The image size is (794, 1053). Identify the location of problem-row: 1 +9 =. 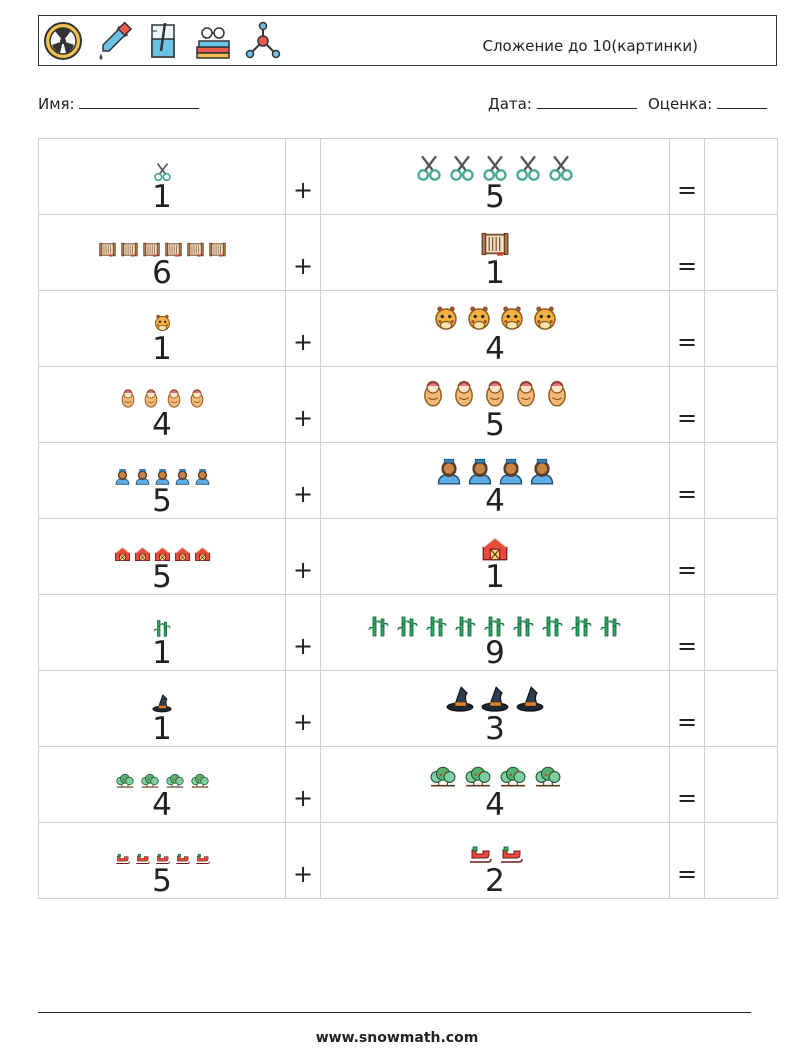
(408, 632).